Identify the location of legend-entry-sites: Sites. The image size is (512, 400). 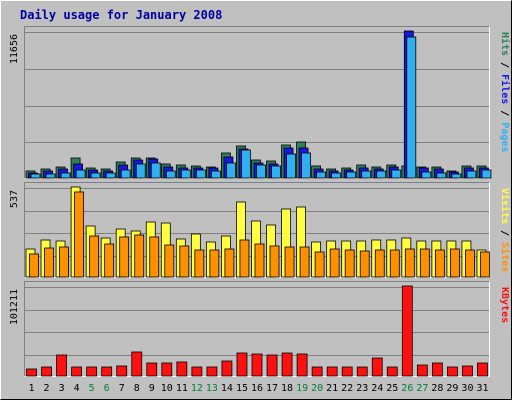
(505, 257).